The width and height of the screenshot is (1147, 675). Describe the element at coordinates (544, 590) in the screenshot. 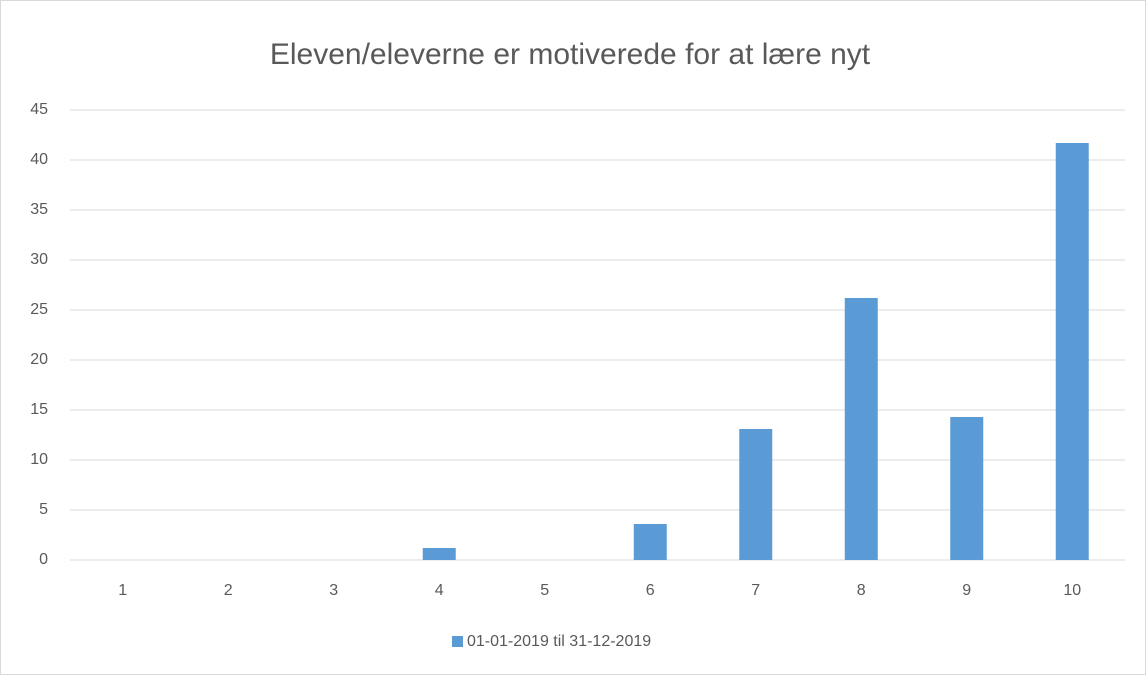

I see `x-tick-label: 5` at that location.